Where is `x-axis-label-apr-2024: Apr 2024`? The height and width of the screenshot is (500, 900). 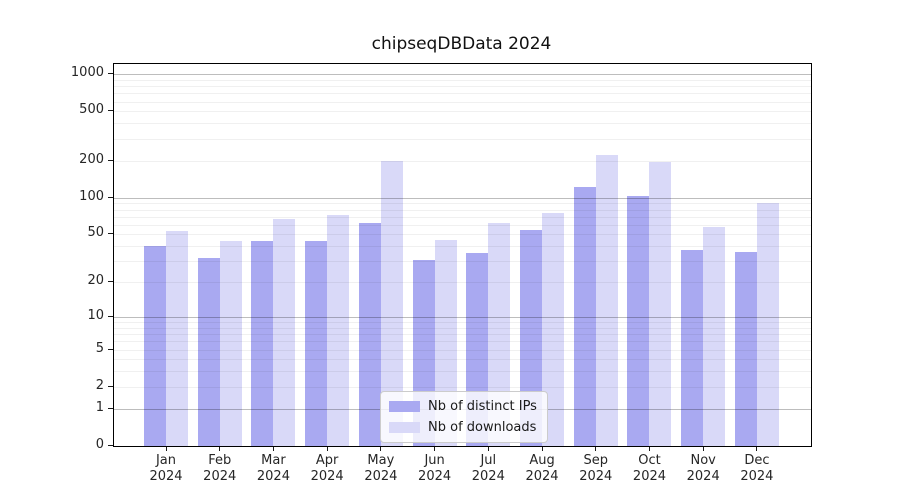
x-axis-label-apr-2024: Apr 2024 is located at coordinates (327, 468).